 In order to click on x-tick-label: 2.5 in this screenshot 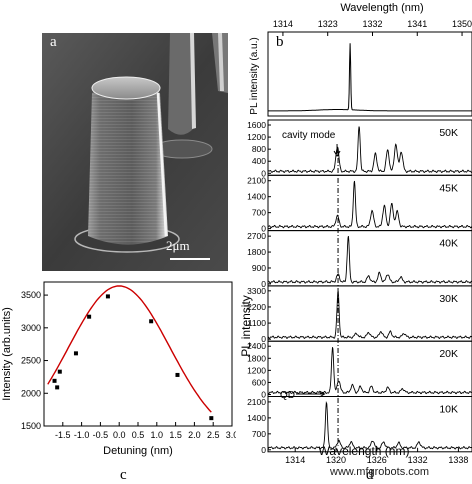, I will do `click(213, 435)`.